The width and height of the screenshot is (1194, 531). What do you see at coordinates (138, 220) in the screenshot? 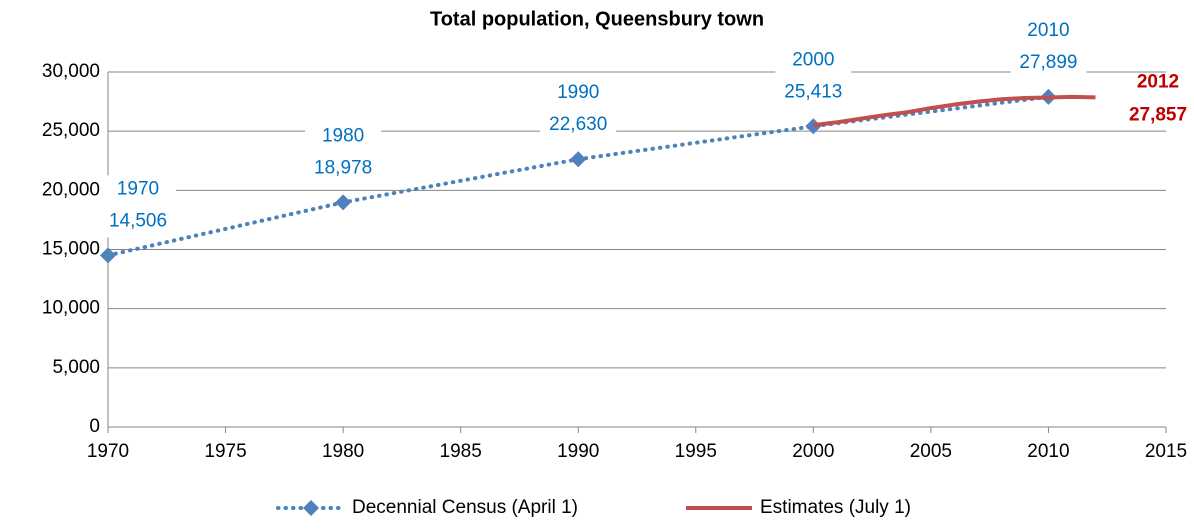
I see `data-label: 14,506` at bounding box center [138, 220].